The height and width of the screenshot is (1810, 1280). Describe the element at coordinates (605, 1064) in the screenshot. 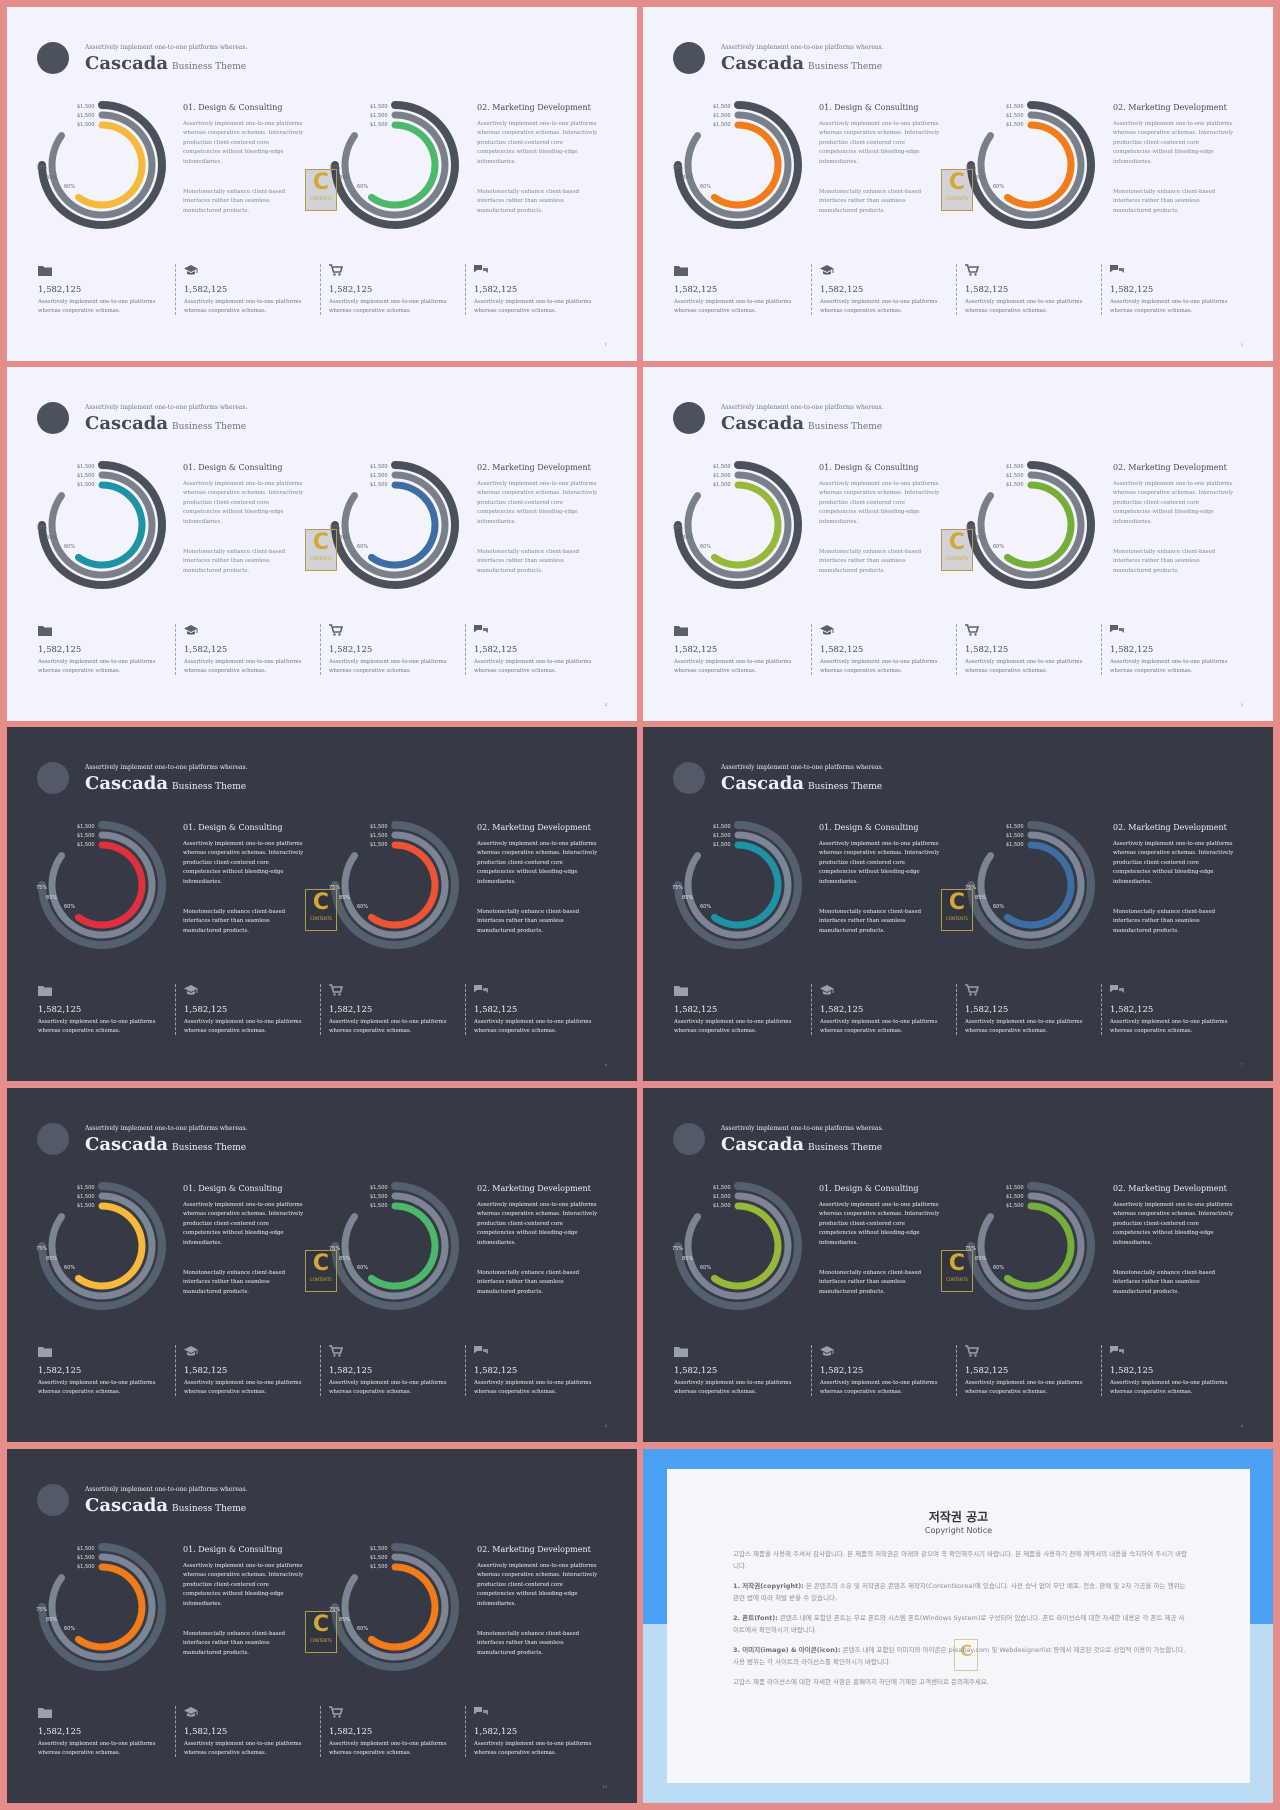

I see `page-number: 6` at that location.